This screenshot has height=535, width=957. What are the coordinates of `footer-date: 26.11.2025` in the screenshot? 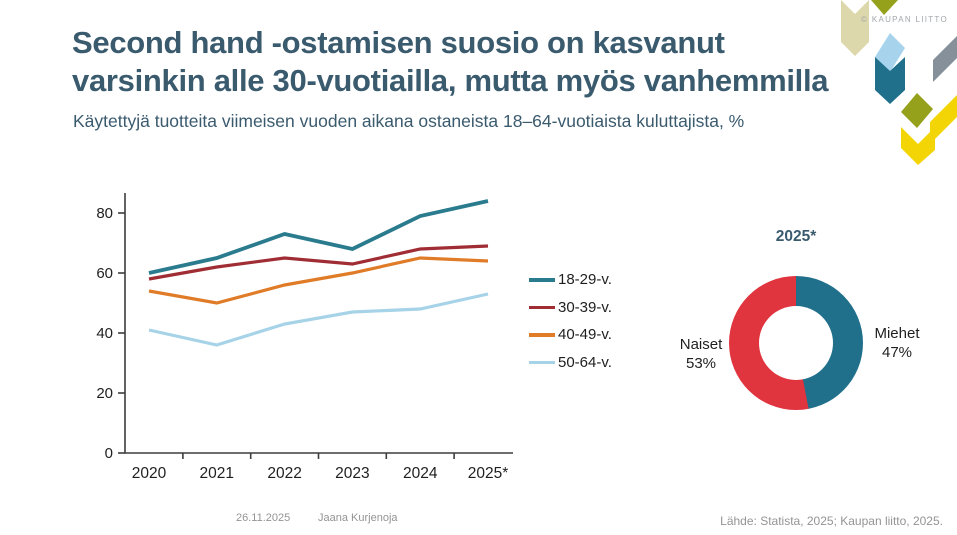 It's located at (263, 518).